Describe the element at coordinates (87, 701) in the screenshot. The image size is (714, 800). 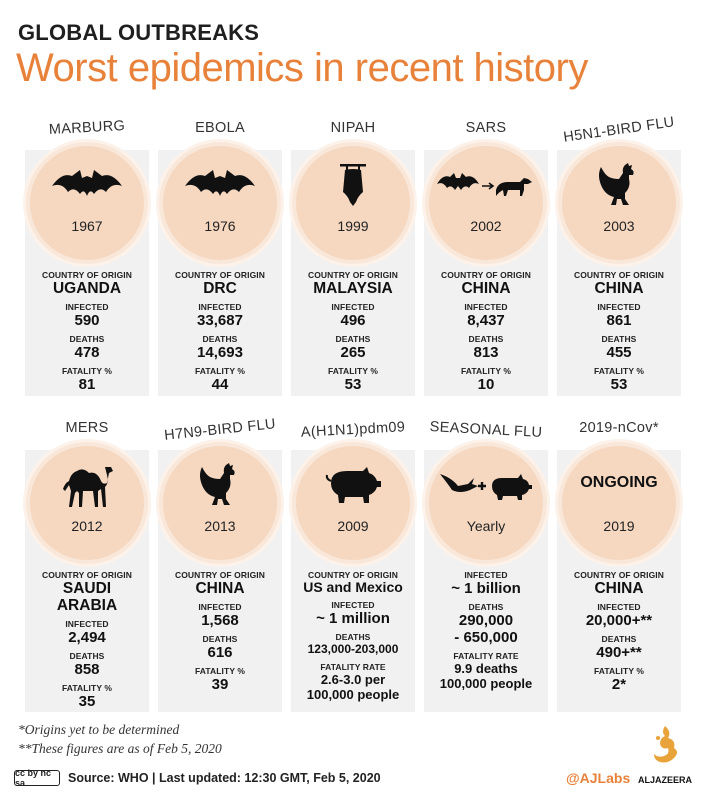
I see `fatality-value: 35` at that location.